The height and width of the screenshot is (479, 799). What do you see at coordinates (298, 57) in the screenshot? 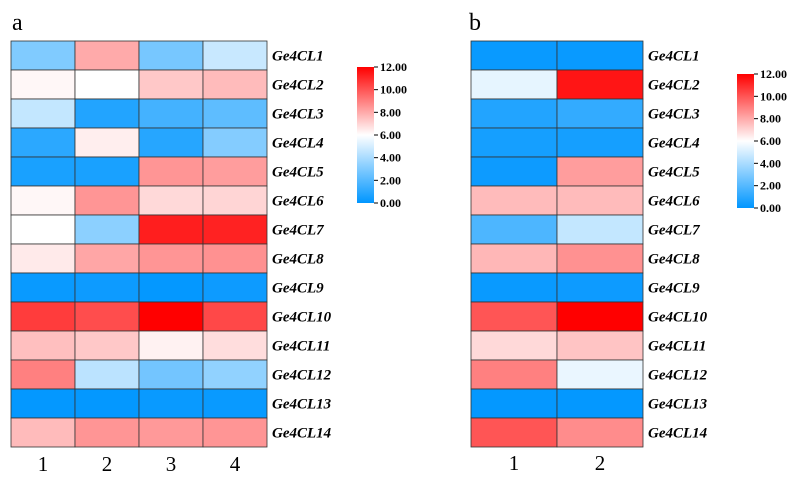
I see `row-label: Ge4CL1` at bounding box center [298, 57].